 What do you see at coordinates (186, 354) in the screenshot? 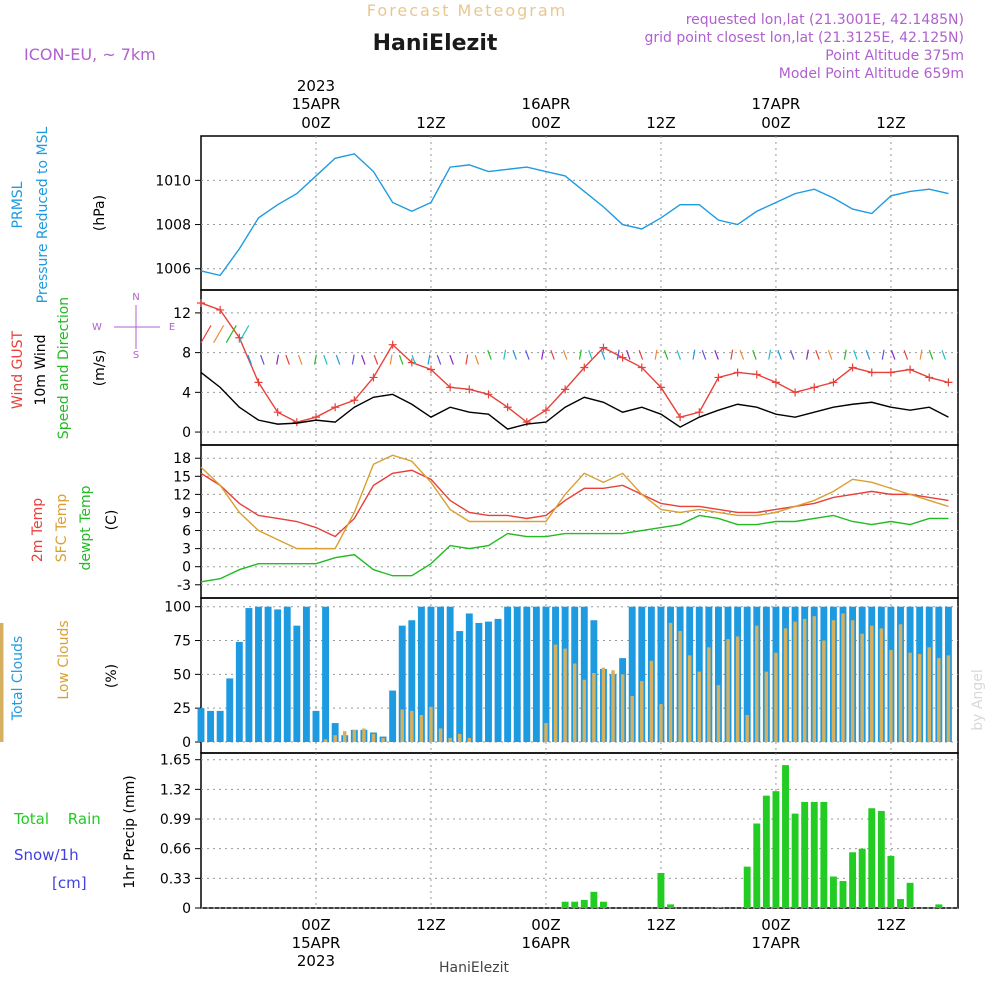
I see `ytick-label-1-2: 8` at bounding box center [186, 354].